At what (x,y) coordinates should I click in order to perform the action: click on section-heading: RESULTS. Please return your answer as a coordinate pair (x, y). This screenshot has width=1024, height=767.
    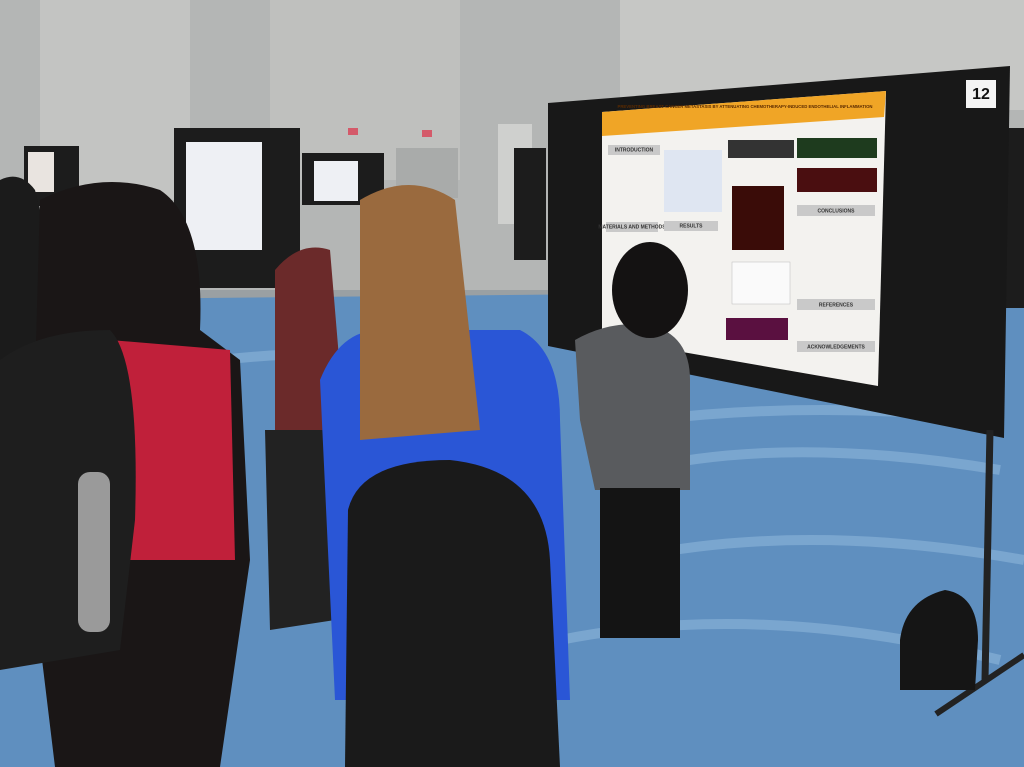
    Looking at the image, I should click on (692, 226).